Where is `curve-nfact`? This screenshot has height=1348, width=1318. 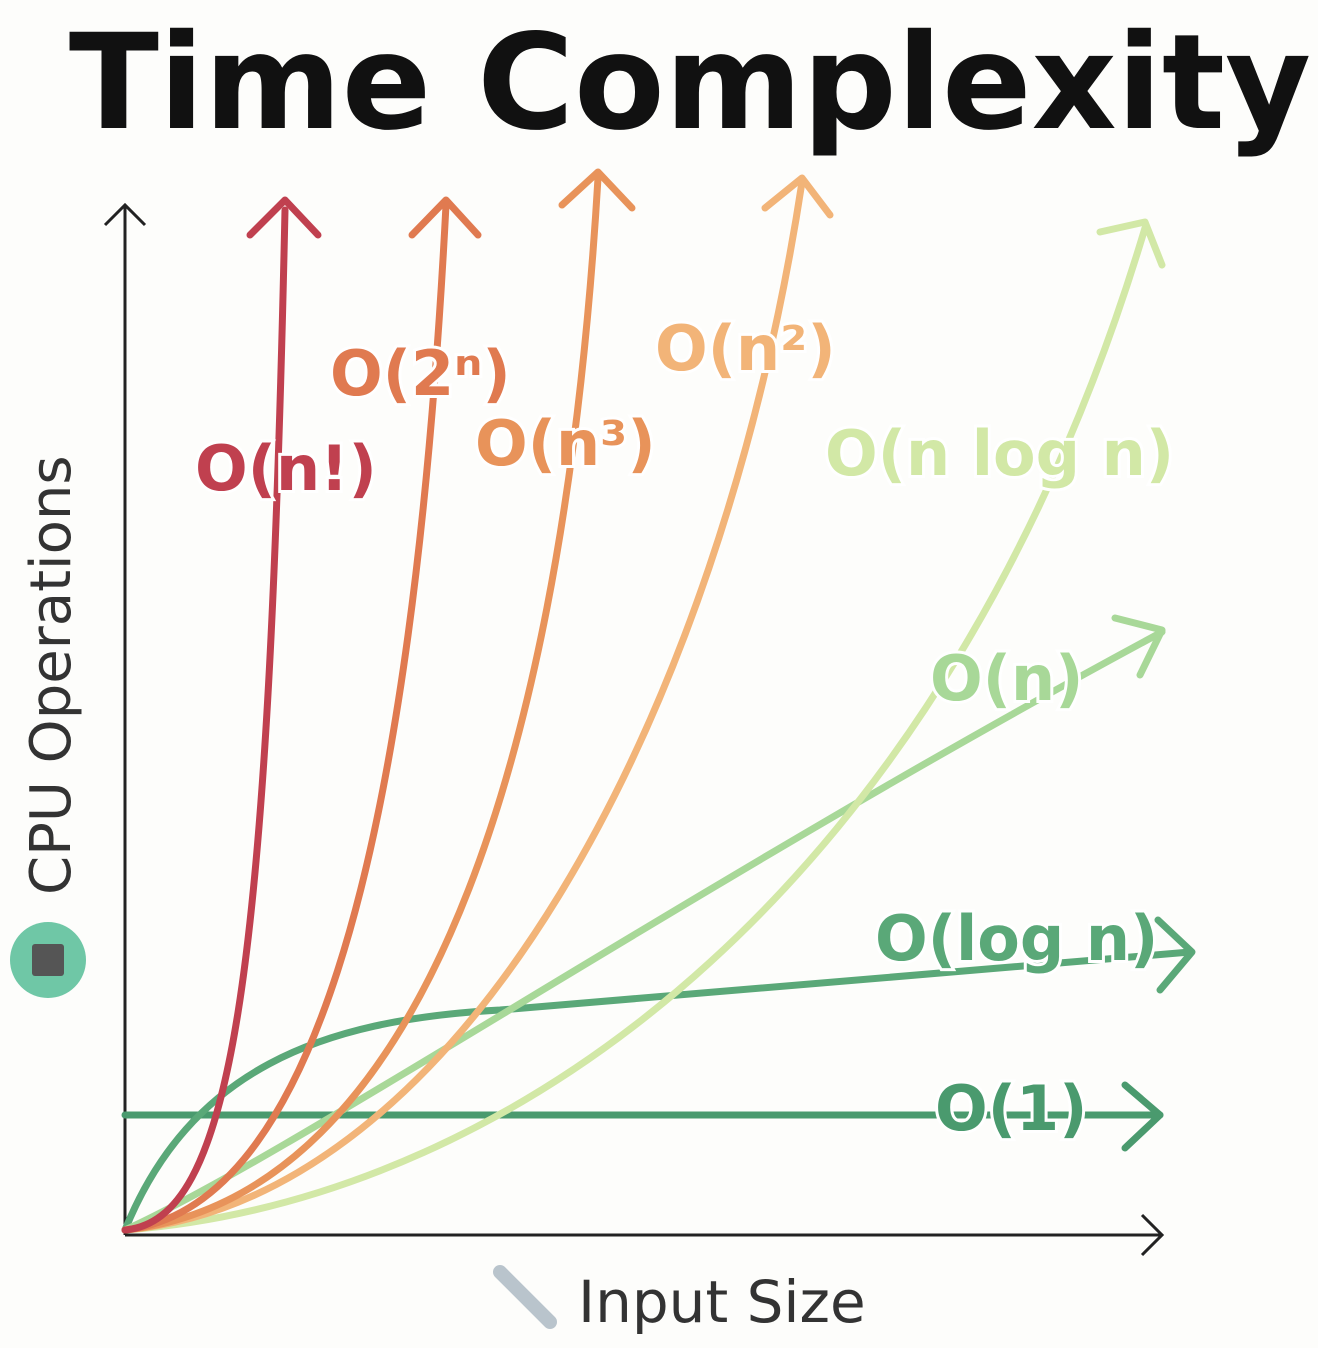
curve-nfact is located at coordinates (221, 715).